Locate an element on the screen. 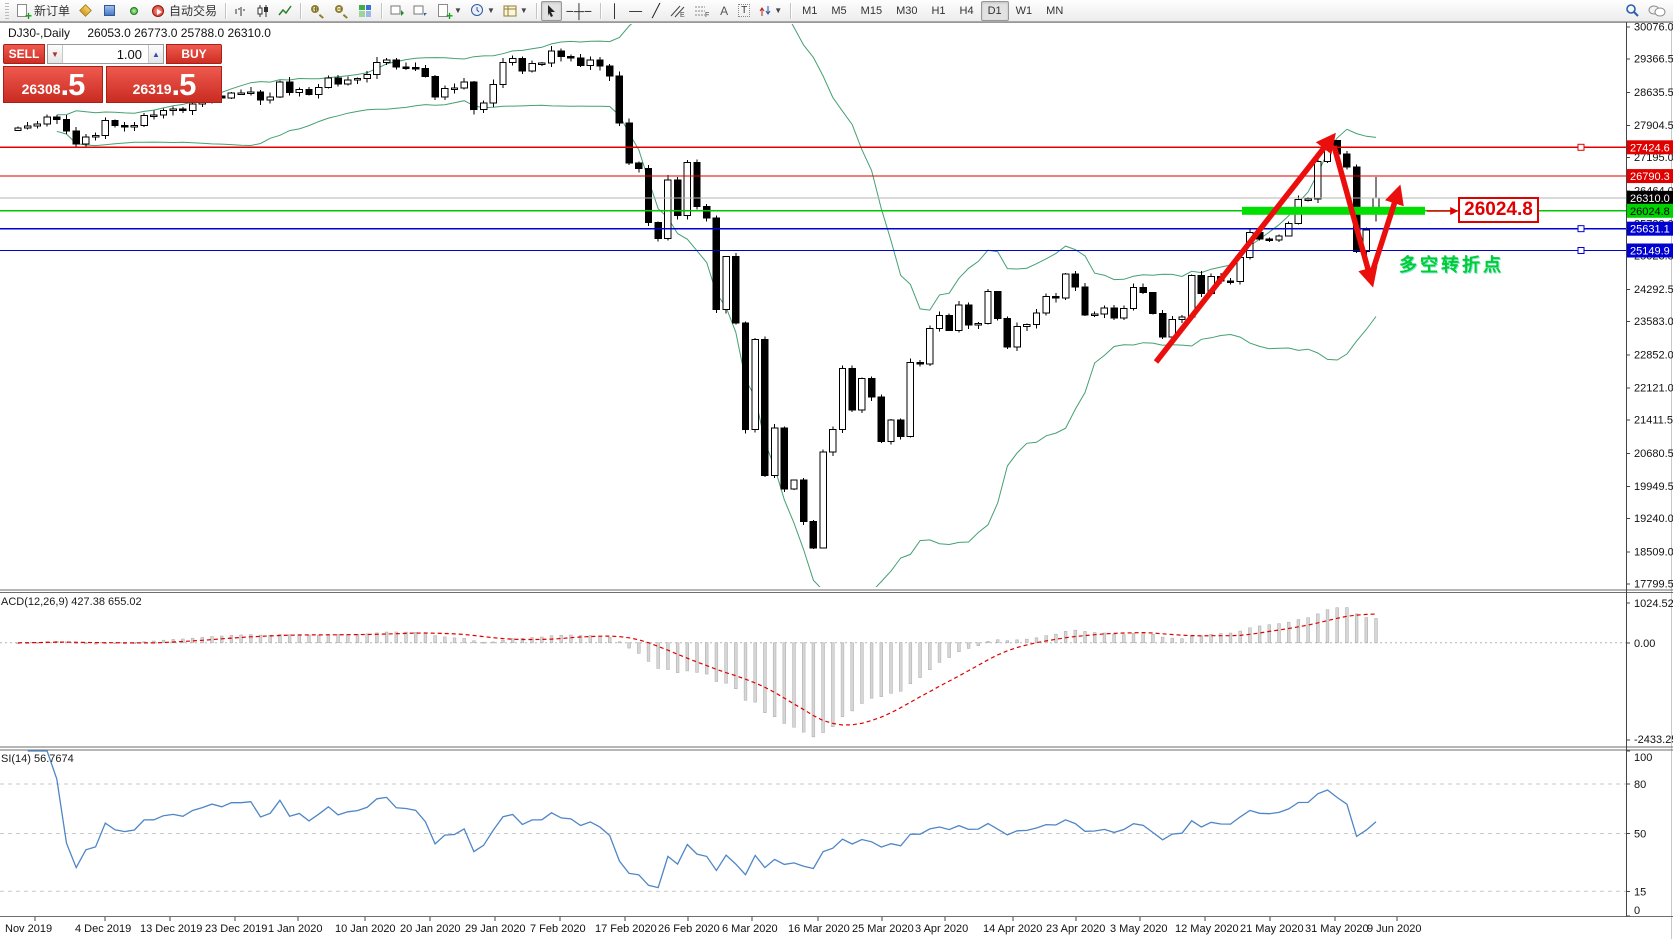 The width and height of the screenshot is (1673, 939). trendline-tool-button: ╱ is located at coordinates (656, 11).